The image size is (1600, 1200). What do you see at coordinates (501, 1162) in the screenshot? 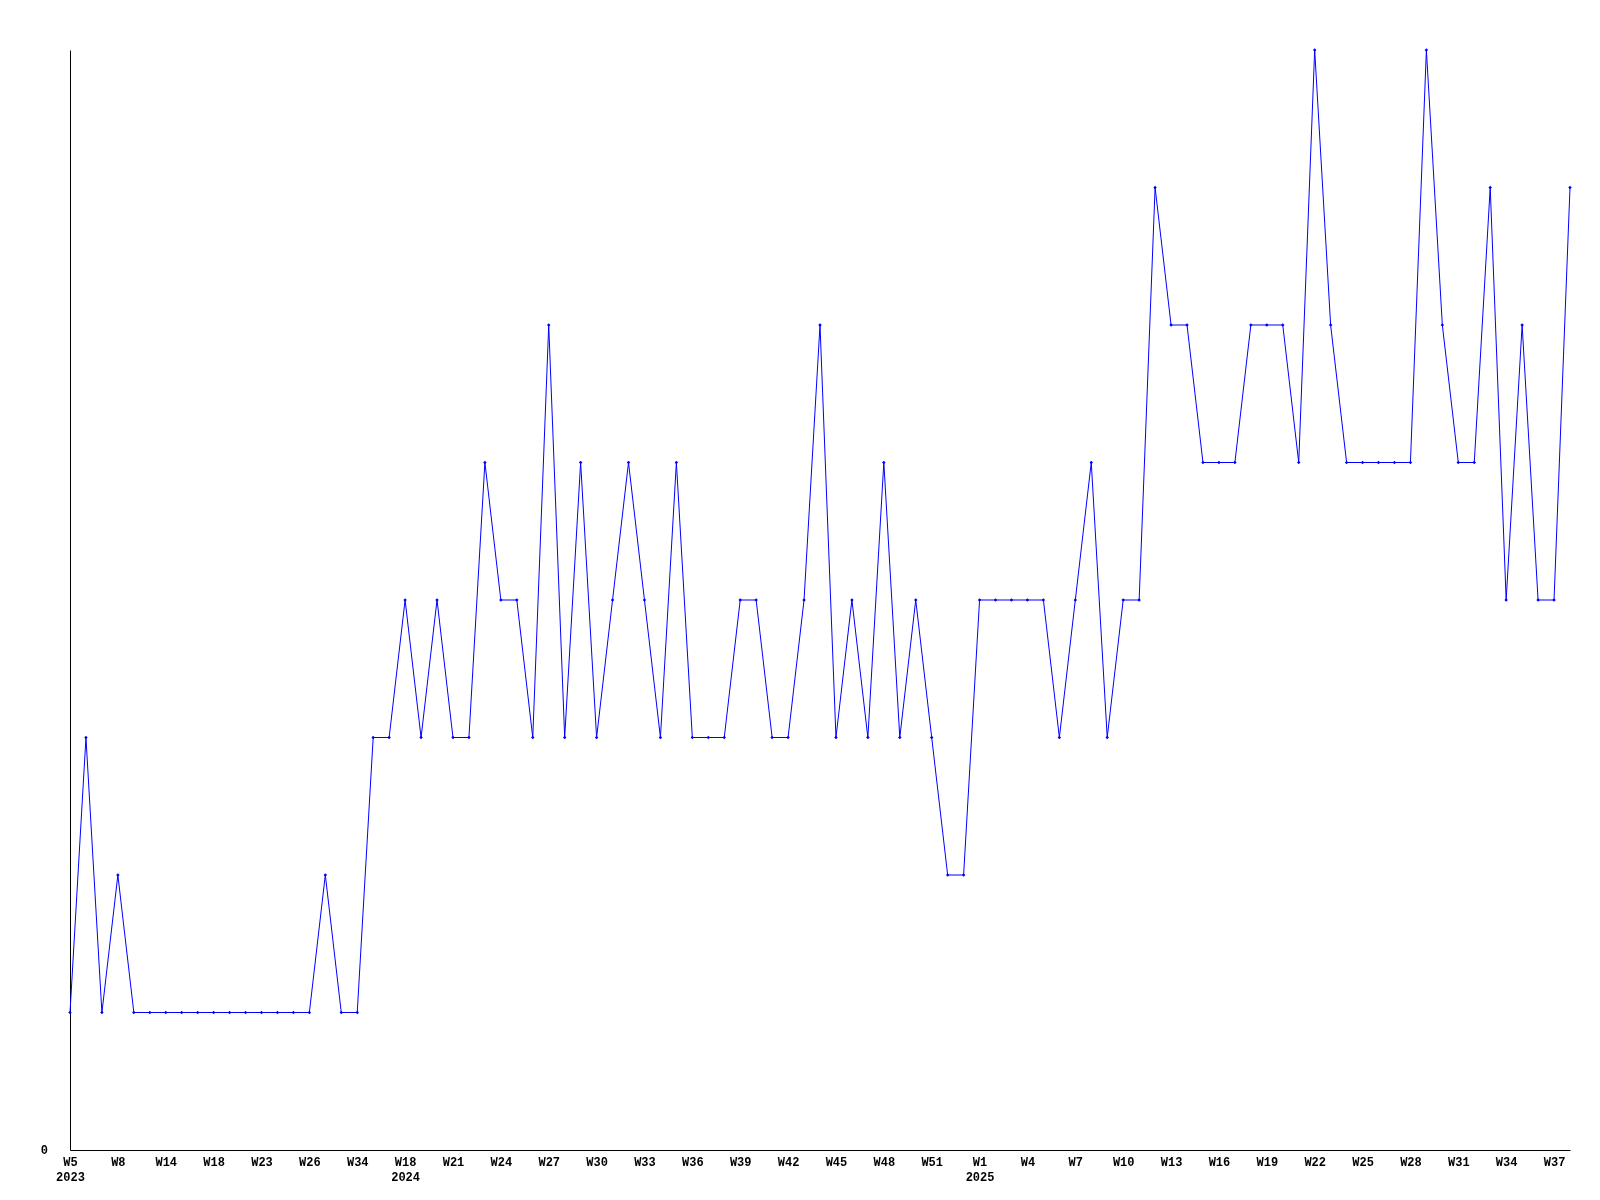
I see `x-tick-label: W24` at bounding box center [501, 1162].